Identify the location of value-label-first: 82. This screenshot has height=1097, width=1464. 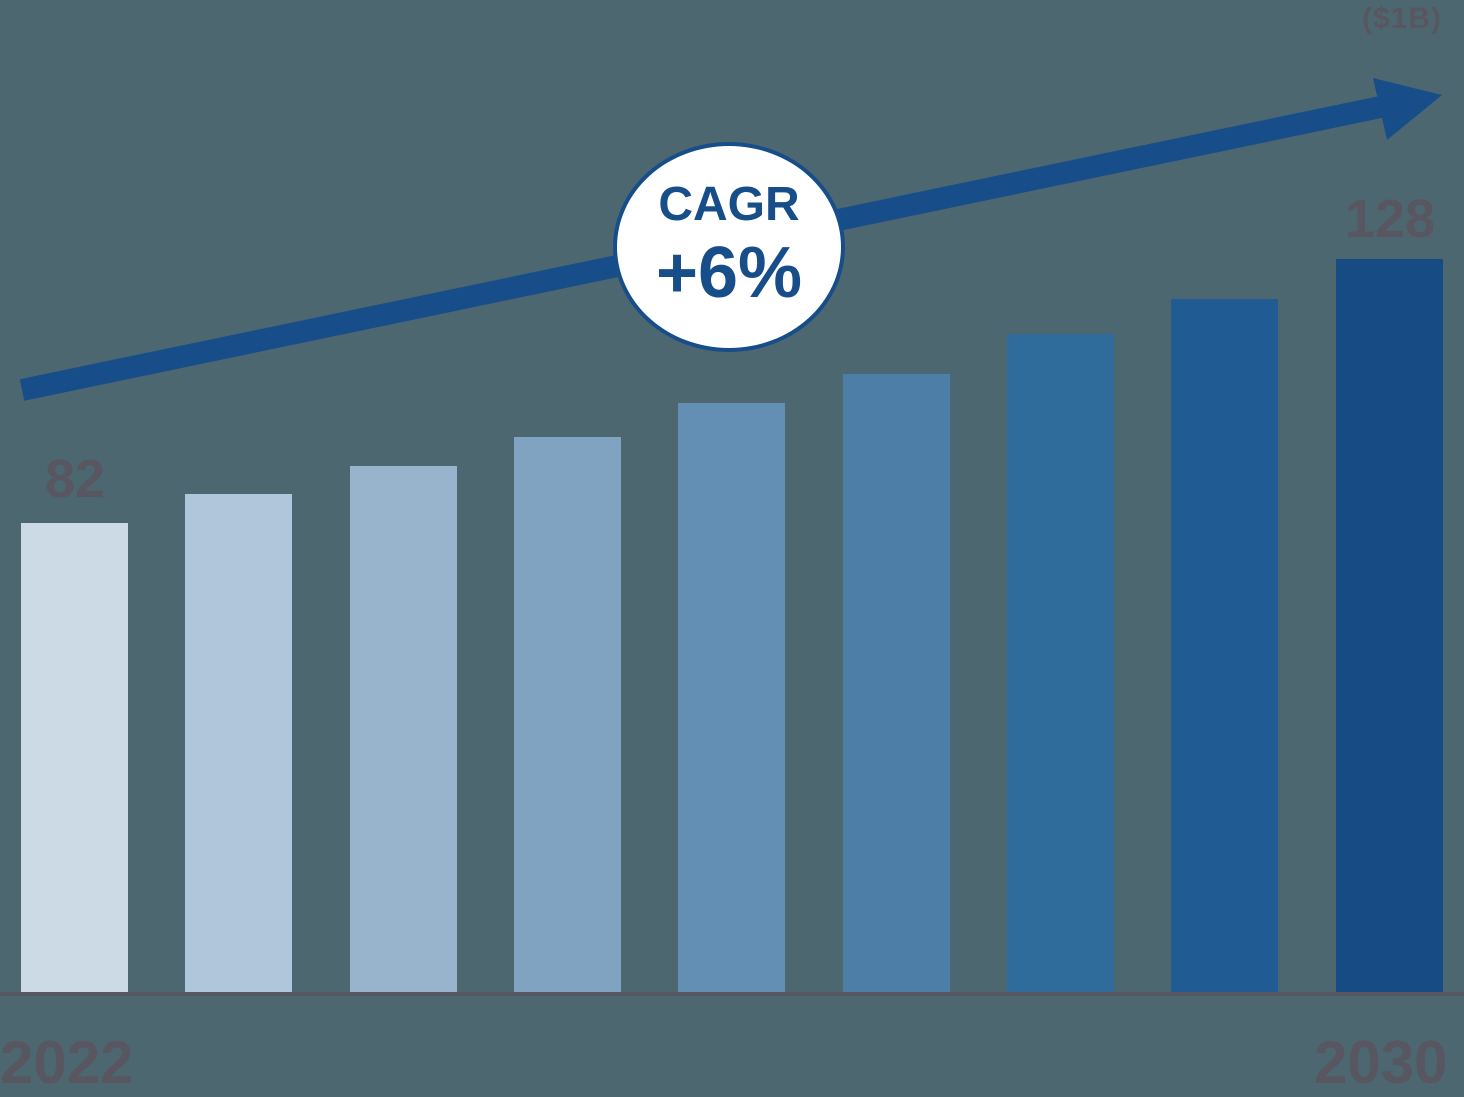
(75, 479).